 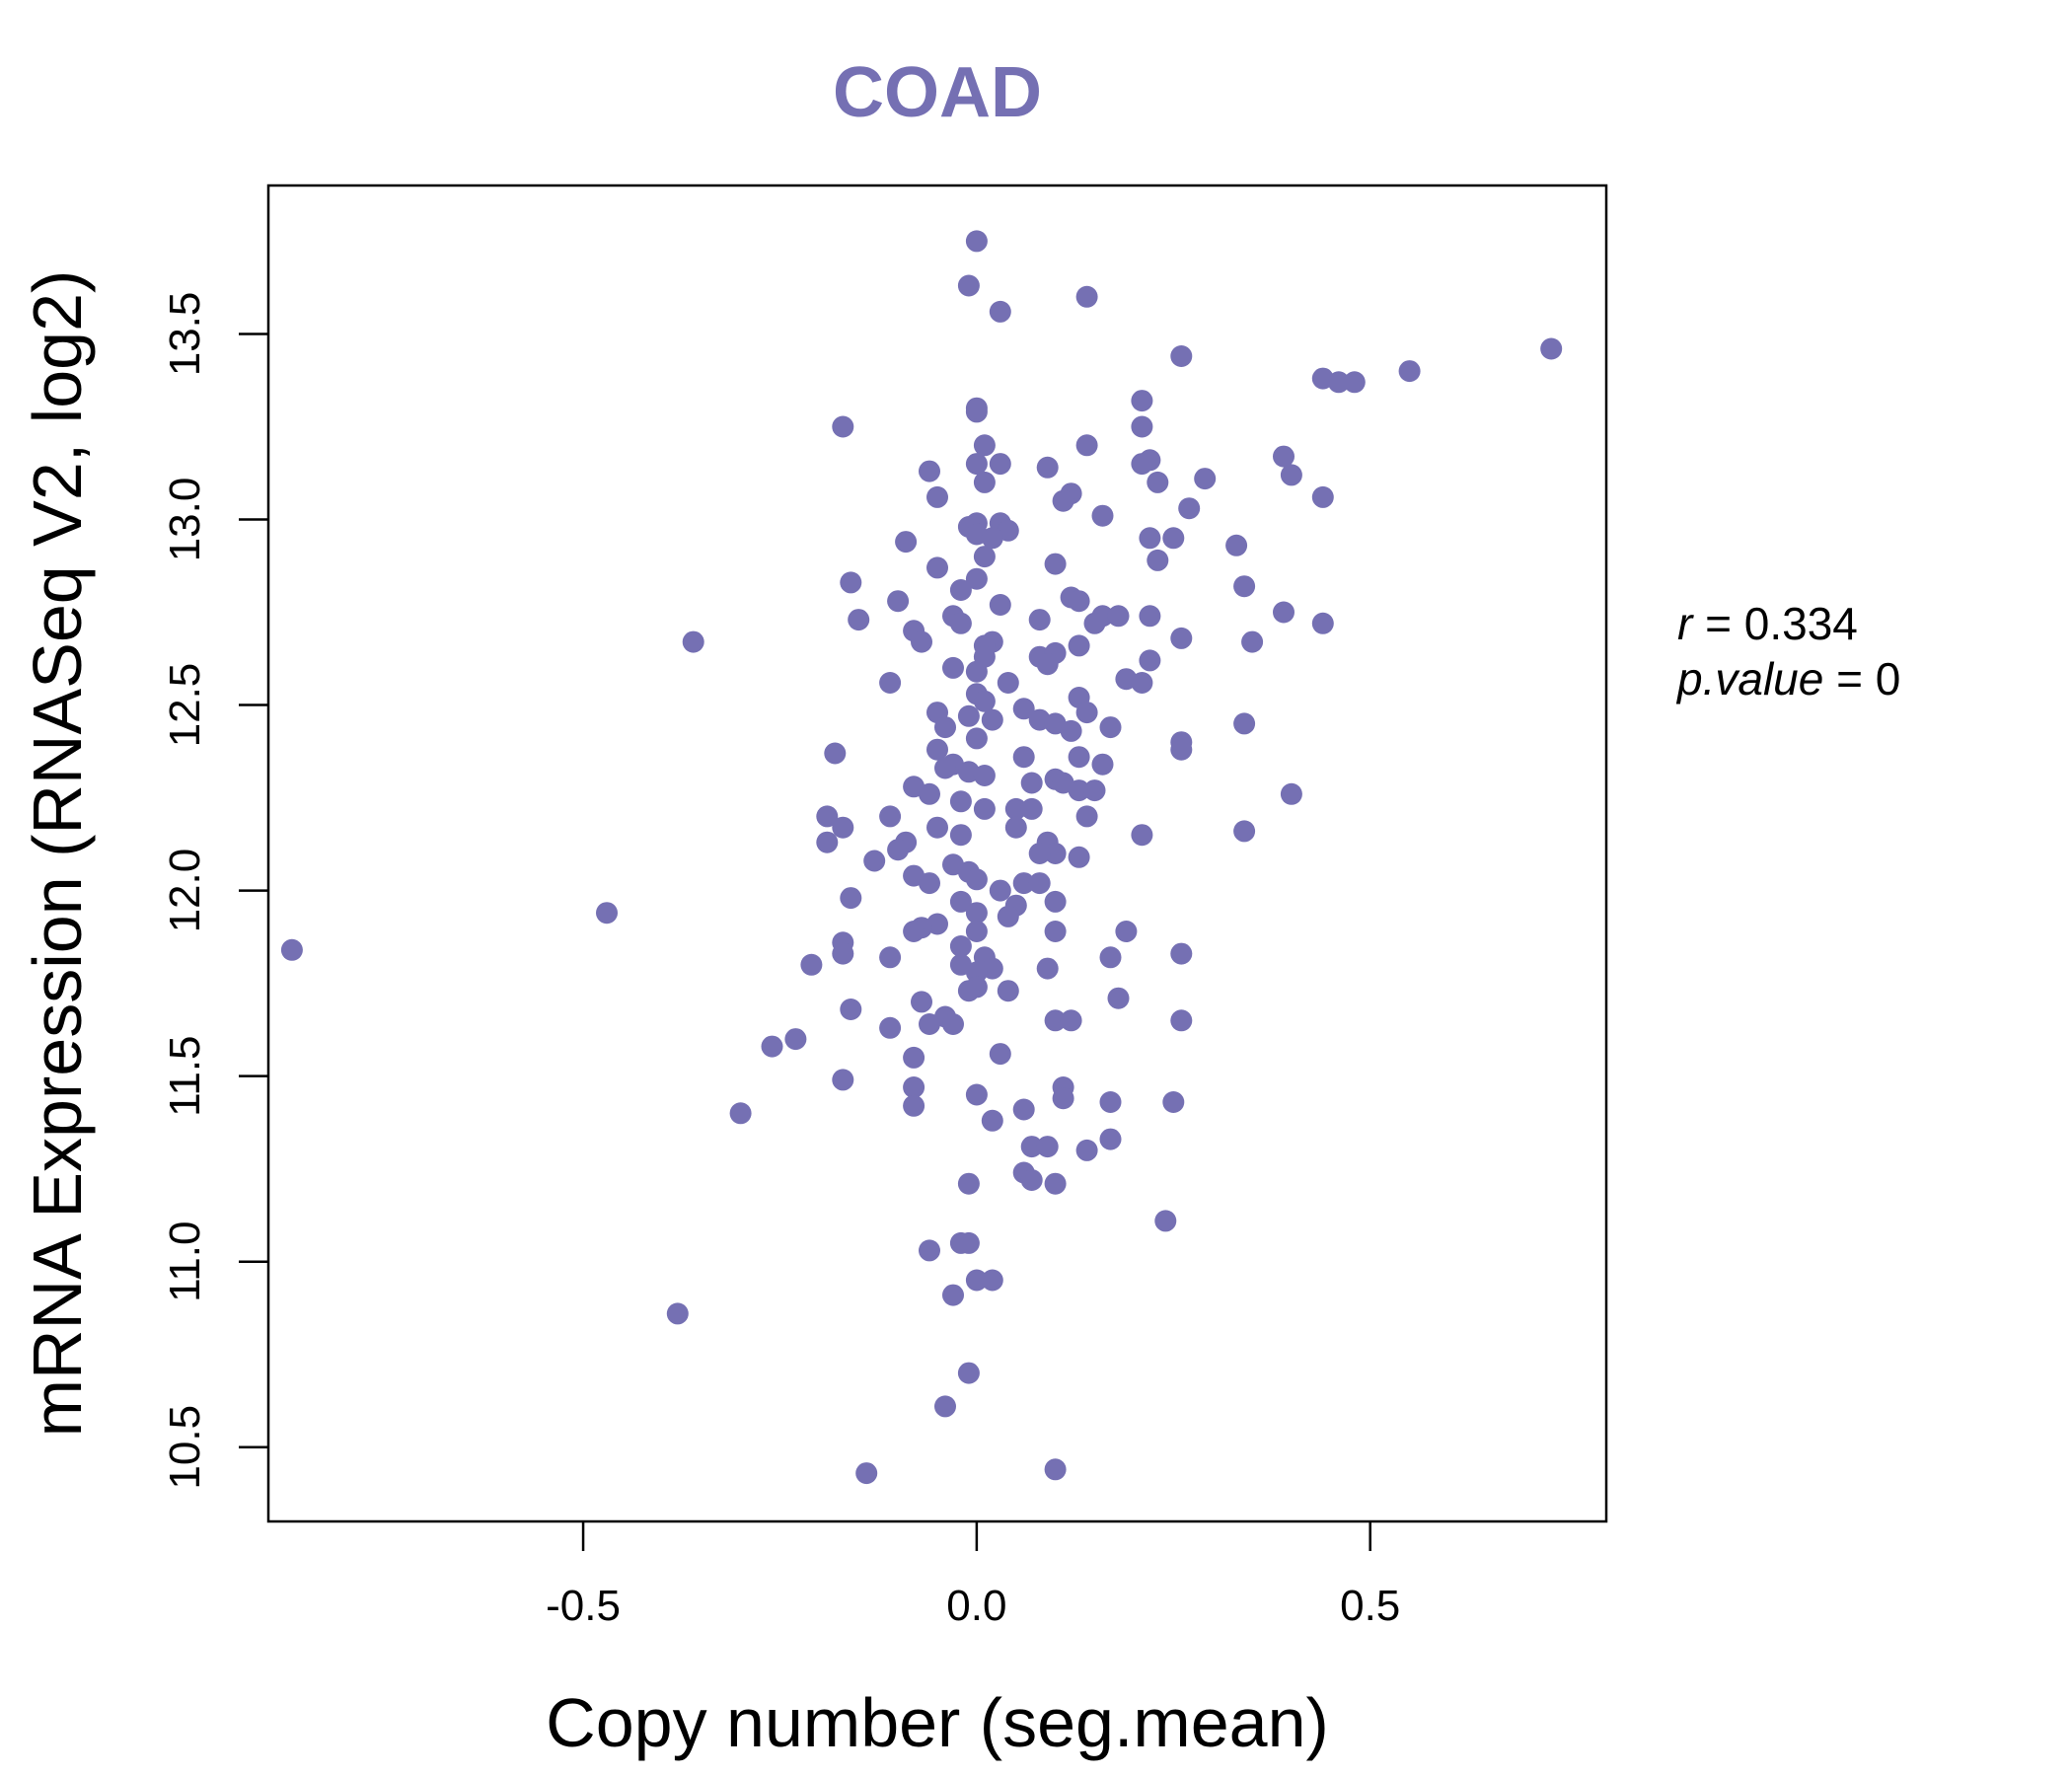 I want to click on y-axis: 10.5 11.0 11.5 12.0 12.5 13.0 13.5, so click(x=215, y=891).